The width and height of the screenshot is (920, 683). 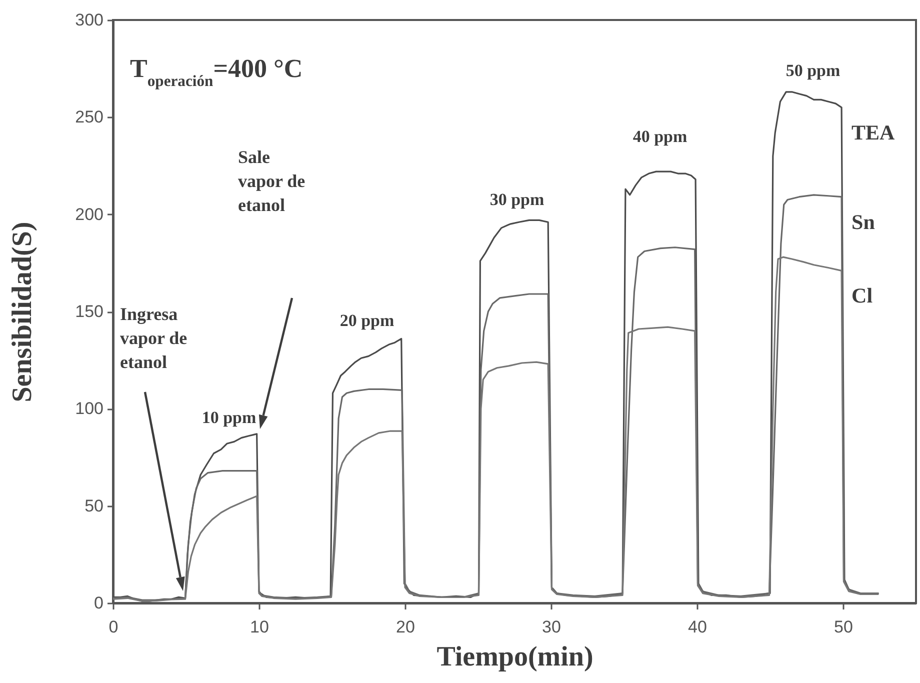 What do you see at coordinates (551, 627) in the screenshot?
I see `x-tick-label: 30` at bounding box center [551, 627].